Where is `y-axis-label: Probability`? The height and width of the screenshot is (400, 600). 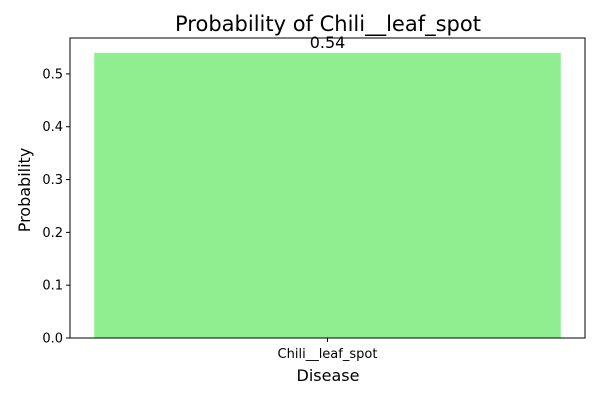
y-axis-label: Probability is located at coordinates (24, 190).